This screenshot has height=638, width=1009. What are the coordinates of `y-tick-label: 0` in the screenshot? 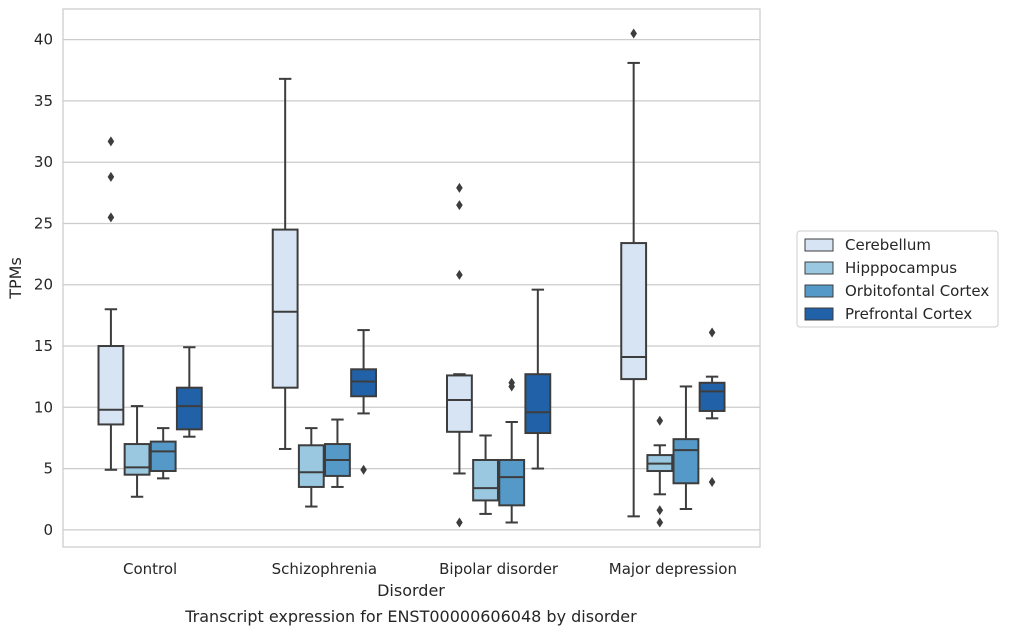 It's located at (48, 530).